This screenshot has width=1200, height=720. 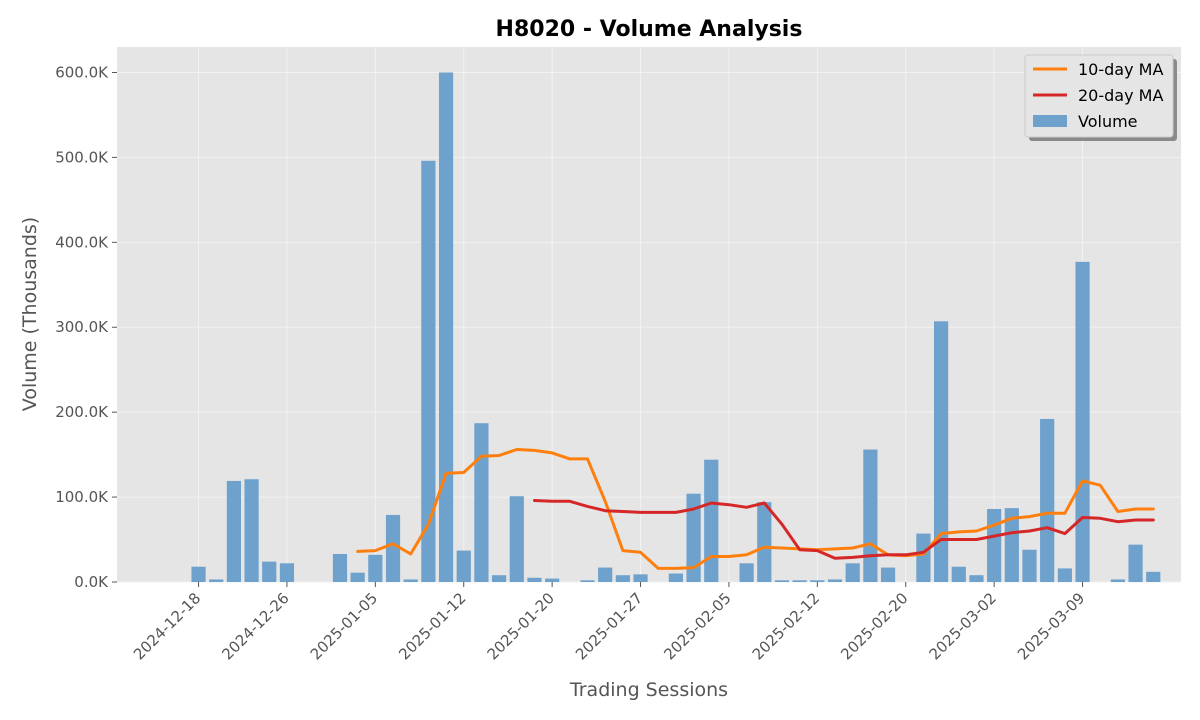 What do you see at coordinates (167, 626) in the screenshot?
I see `x-tick-label: 2024-12-18` at bounding box center [167, 626].